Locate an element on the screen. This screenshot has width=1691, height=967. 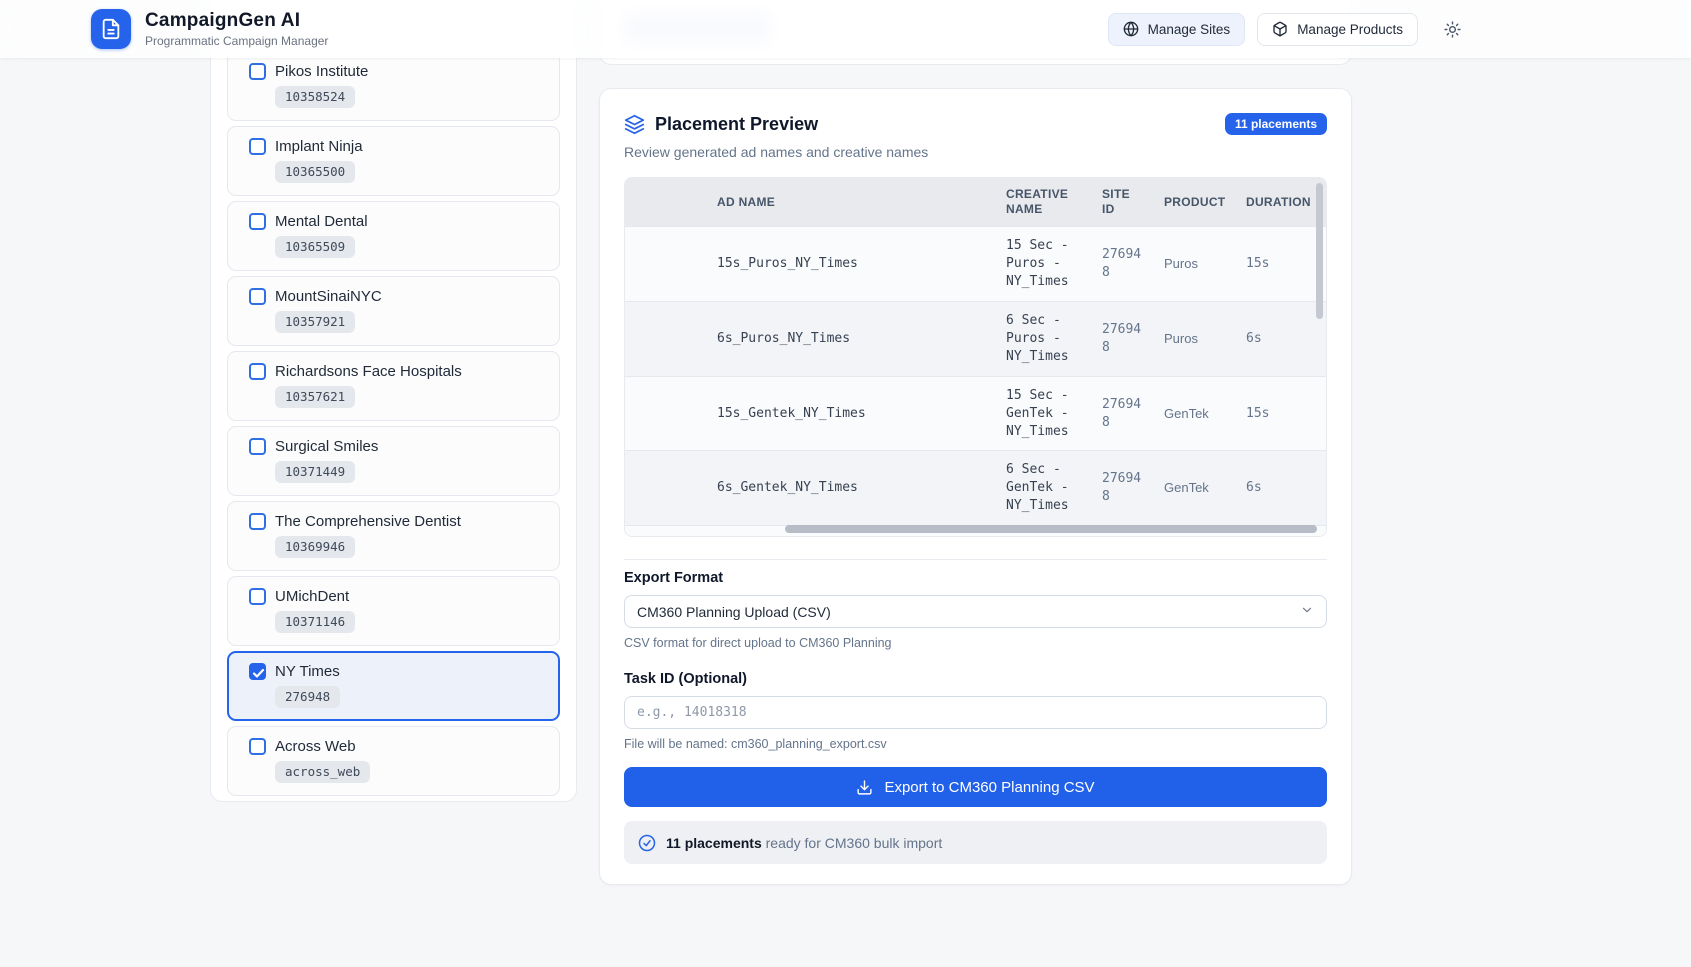
manage-products-button: Manage Products is located at coordinates (1337, 29).